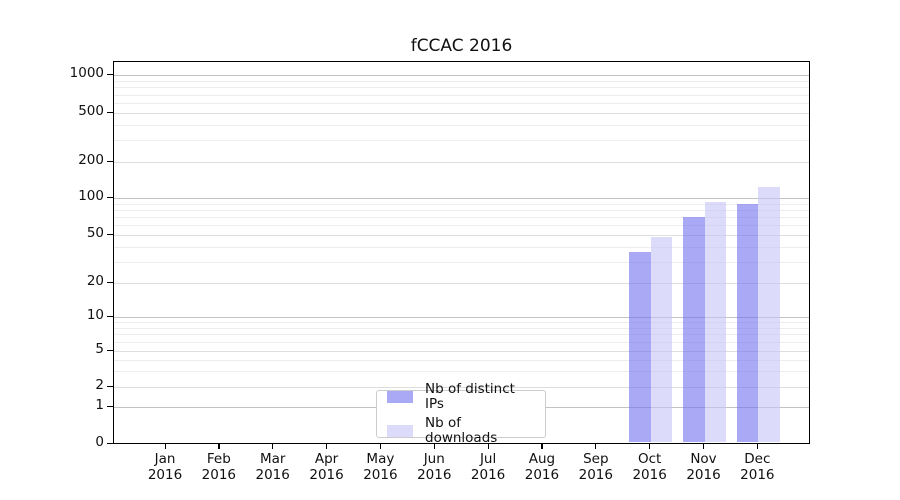 This screenshot has height=500, width=900. I want to click on bar-nb-of-downloads-dec, so click(769, 314).